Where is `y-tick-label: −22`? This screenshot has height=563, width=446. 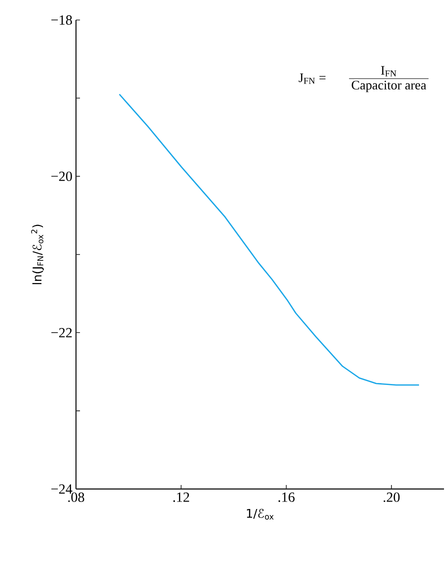
y-tick-label: −22 is located at coordinates (61, 333).